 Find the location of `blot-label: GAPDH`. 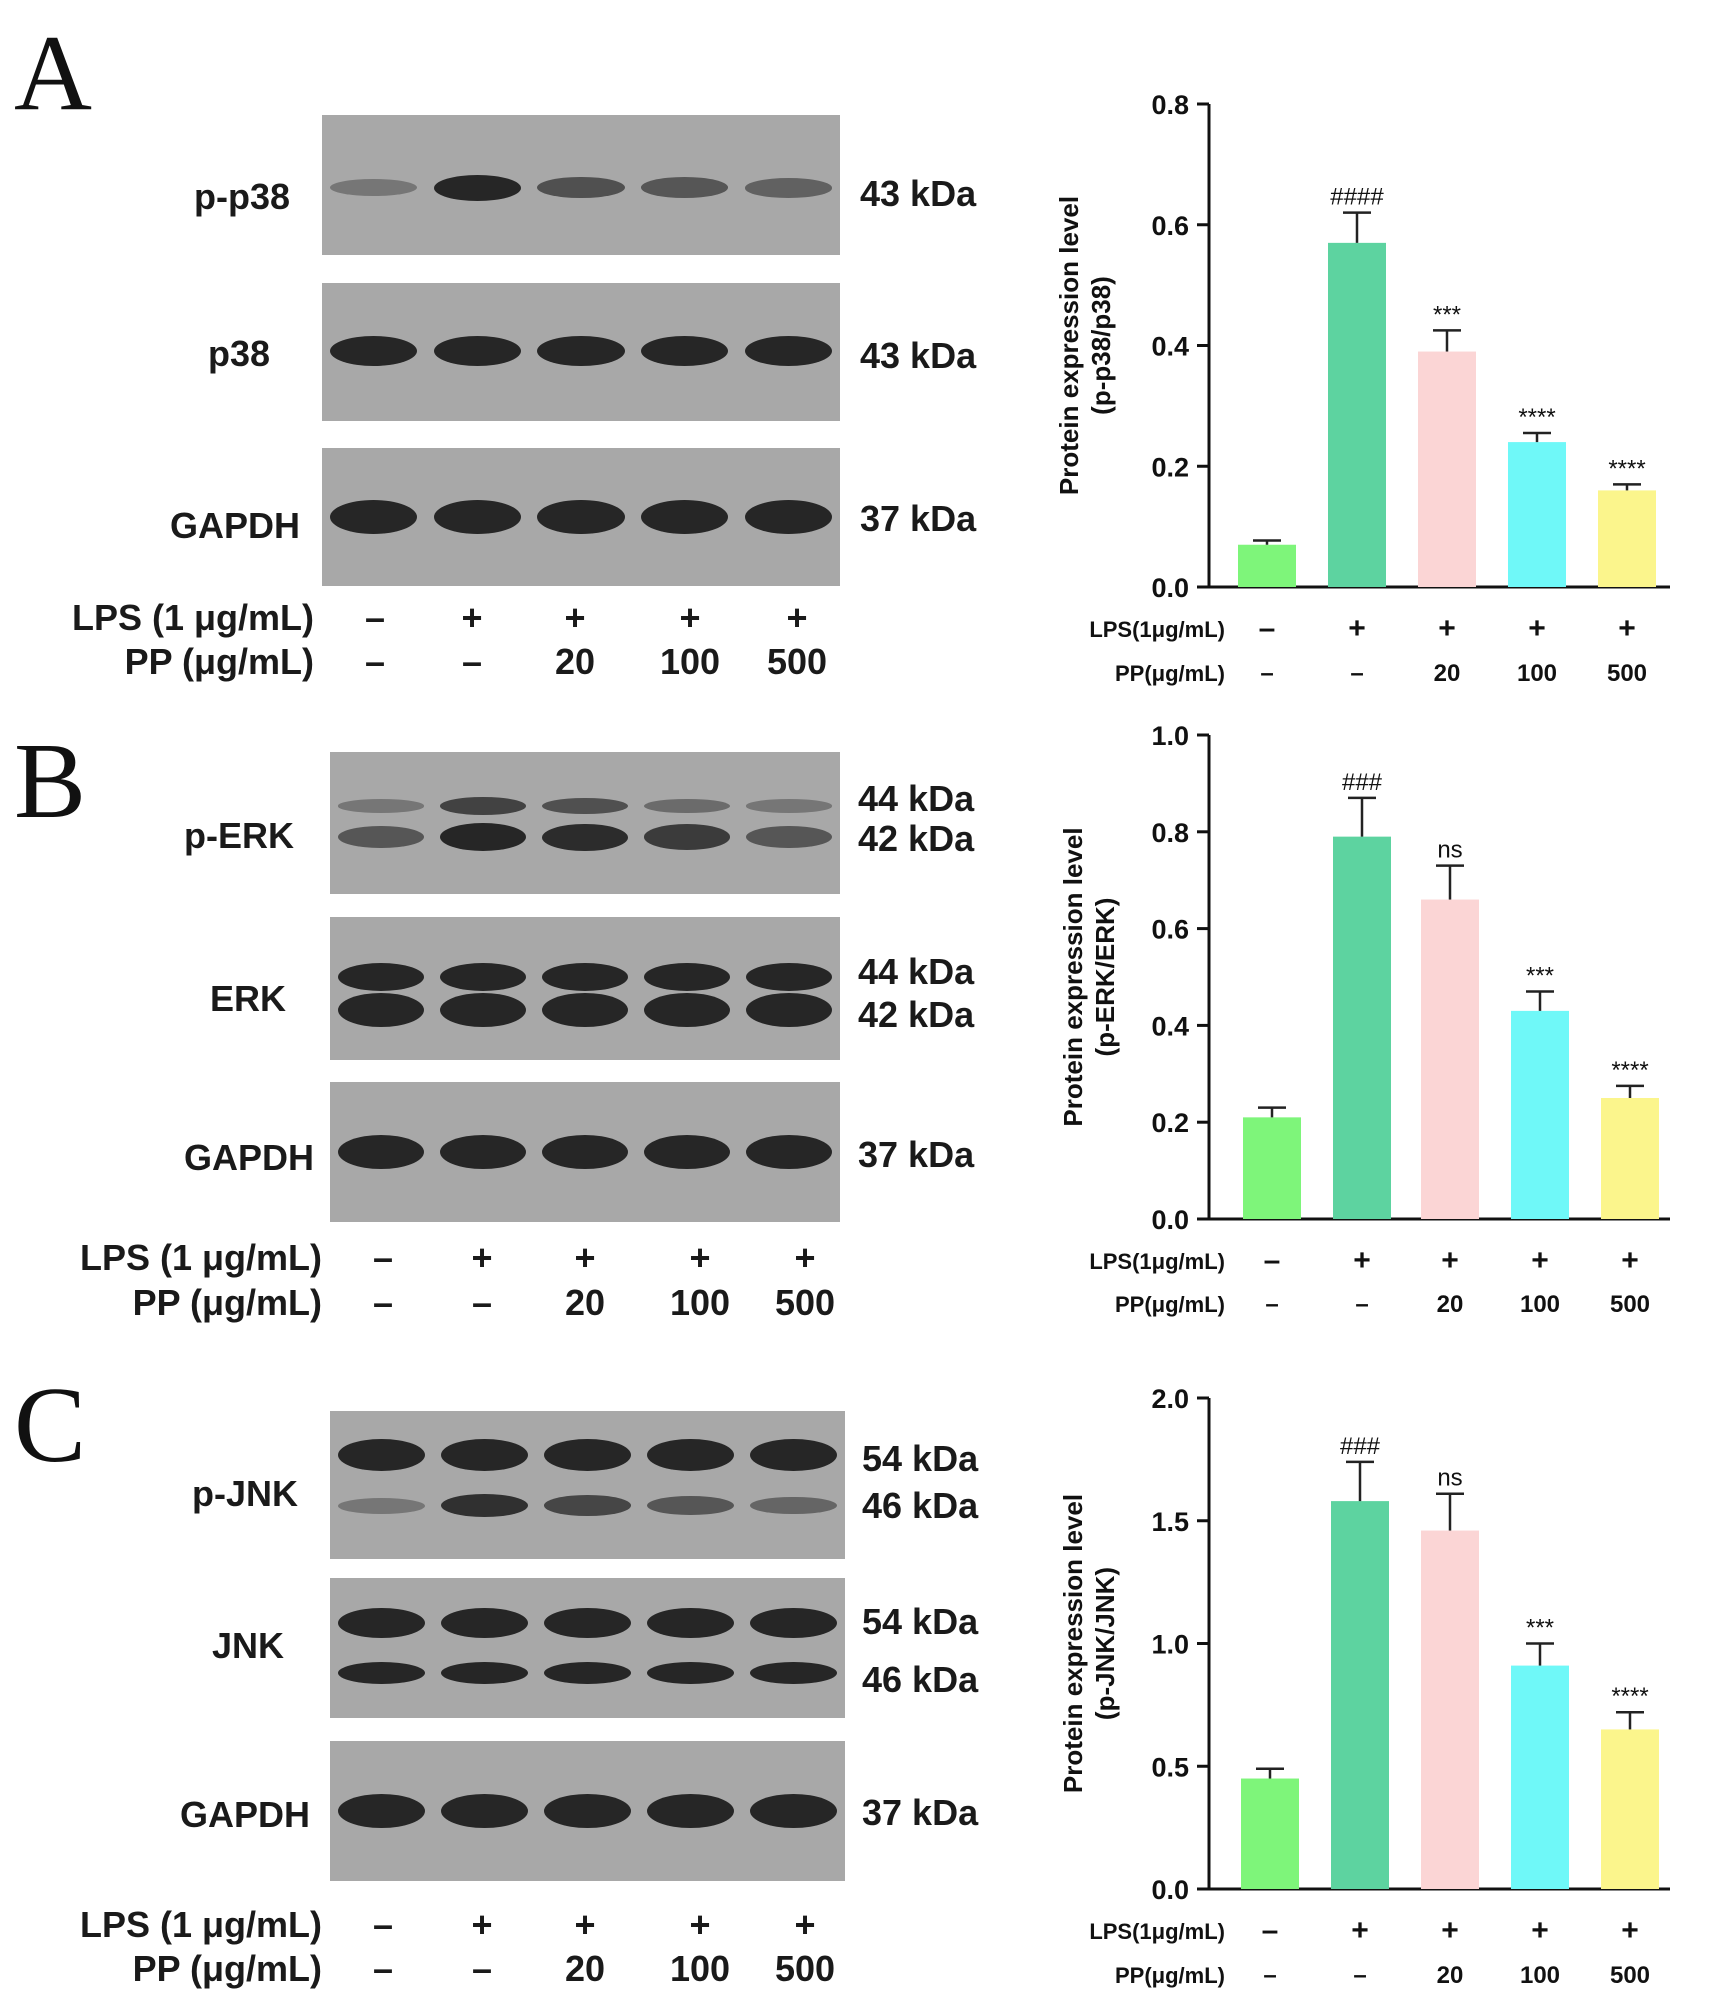

blot-label: GAPDH is located at coordinates (244, 1814).